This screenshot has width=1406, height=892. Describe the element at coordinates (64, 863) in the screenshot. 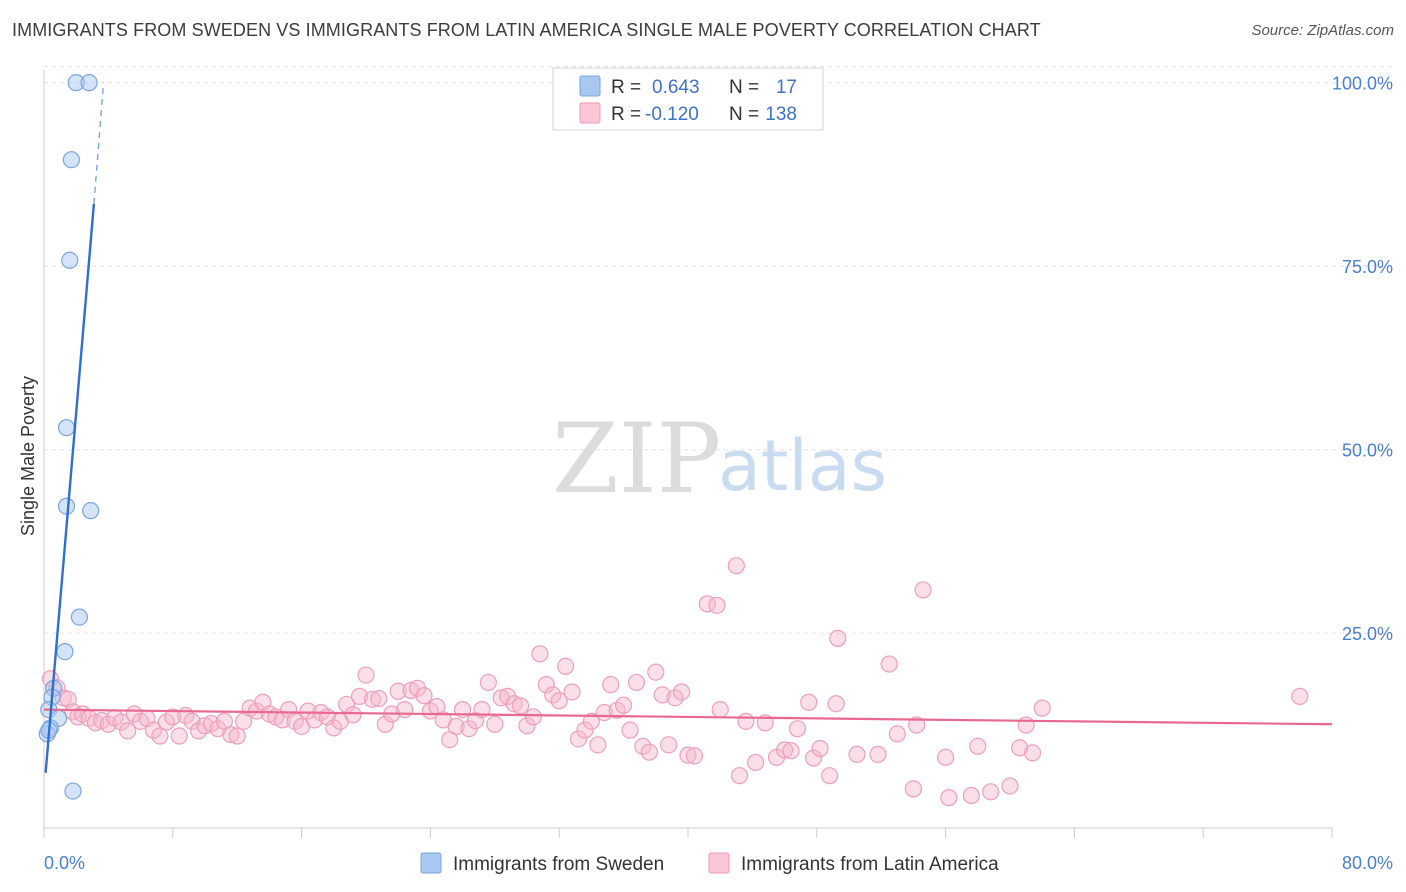

I see `x-tick-label-min: 0.0%` at that location.